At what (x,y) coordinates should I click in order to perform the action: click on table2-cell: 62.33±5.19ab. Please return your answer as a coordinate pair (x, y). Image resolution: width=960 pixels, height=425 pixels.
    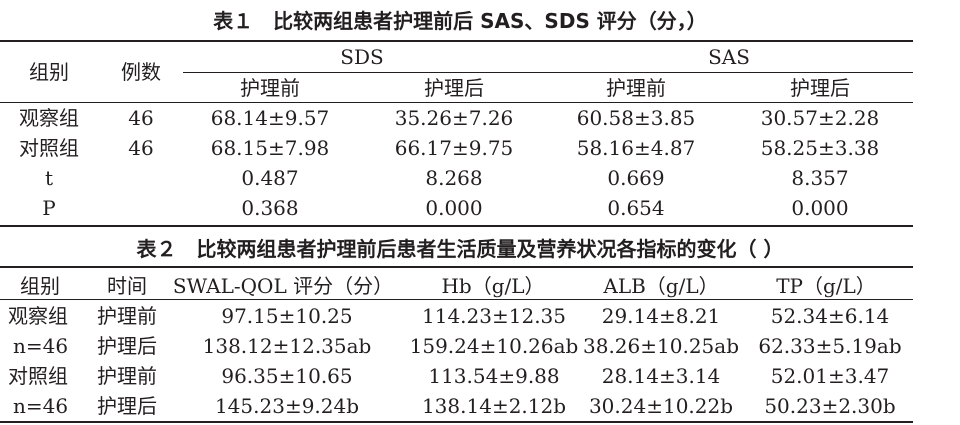
    Looking at the image, I should click on (830, 346).